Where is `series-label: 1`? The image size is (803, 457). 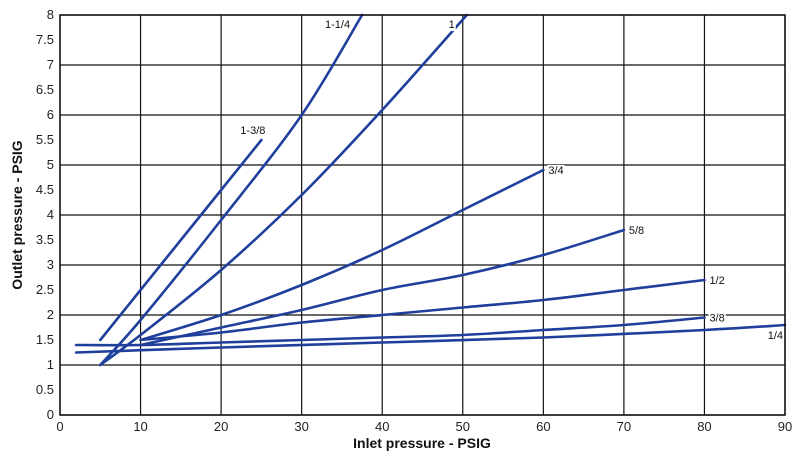
series-label: 1 is located at coordinates (452, 25).